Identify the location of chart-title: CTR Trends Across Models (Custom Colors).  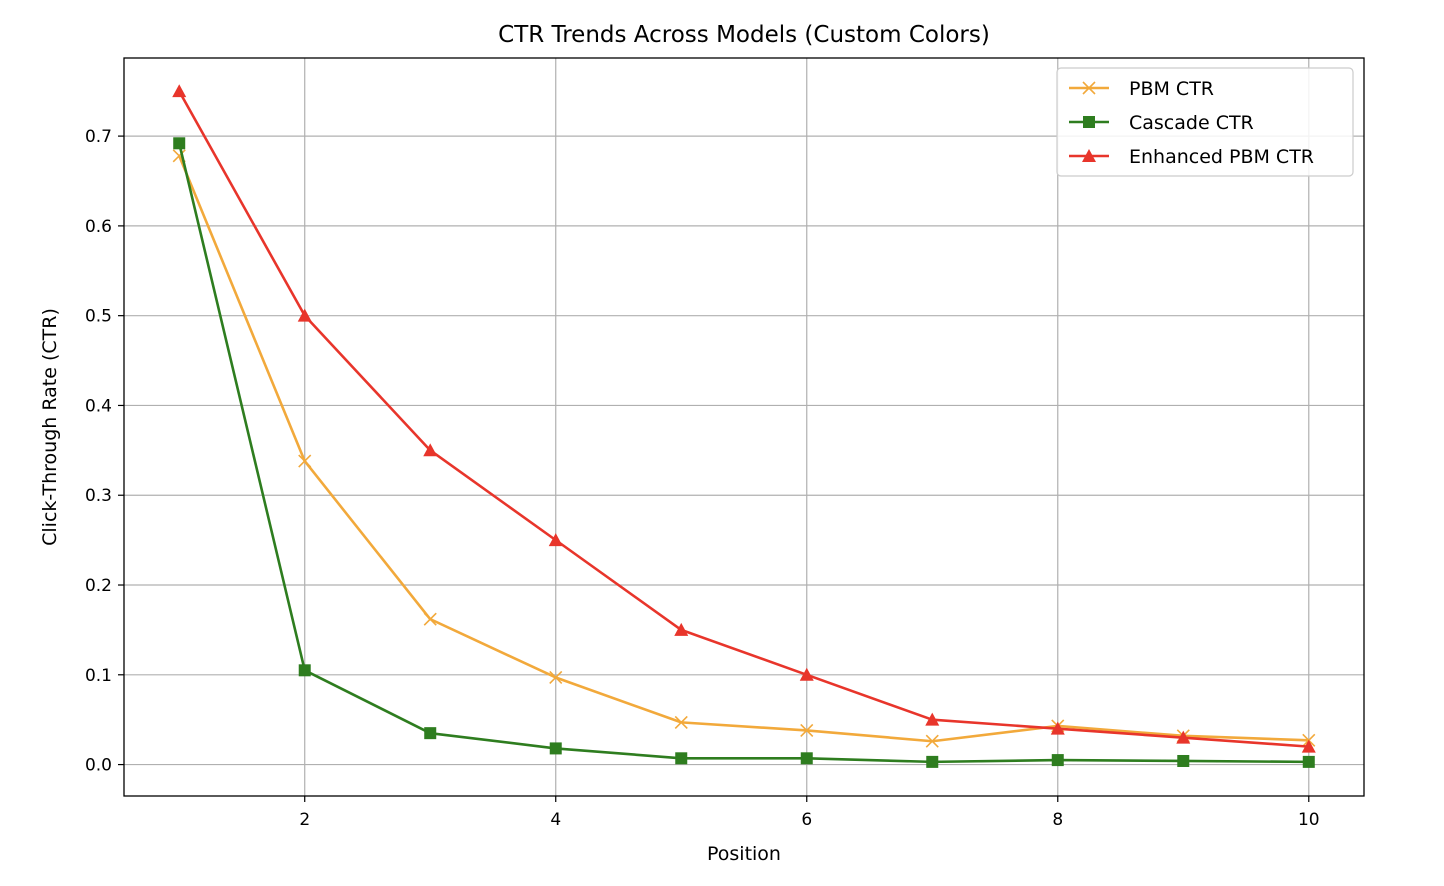
(744, 35).